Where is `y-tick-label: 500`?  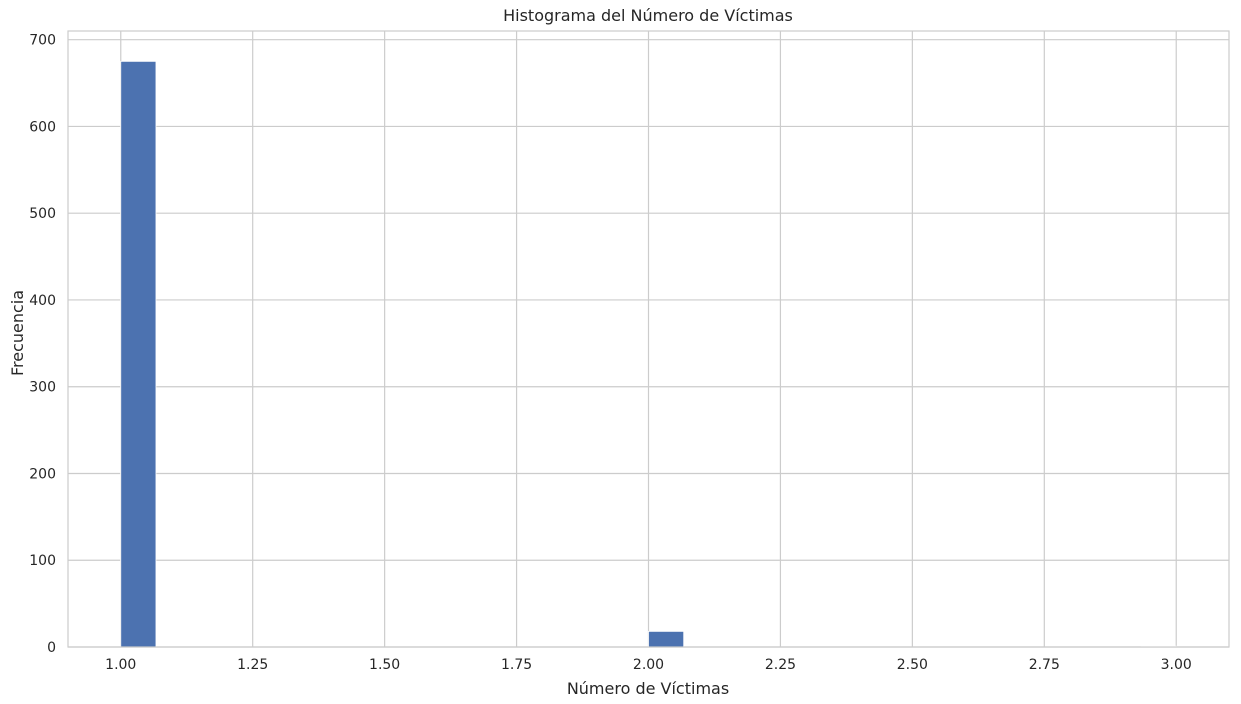 y-tick-label: 500 is located at coordinates (42, 214).